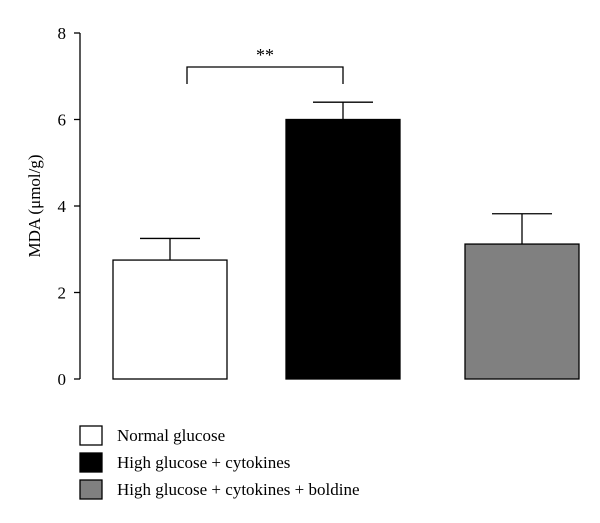 The width and height of the screenshot is (600, 523). What do you see at coordinates (171, 435) in the screenshot?
I see `legend-entry: Normal glucose` at bounding box center [171, 435].